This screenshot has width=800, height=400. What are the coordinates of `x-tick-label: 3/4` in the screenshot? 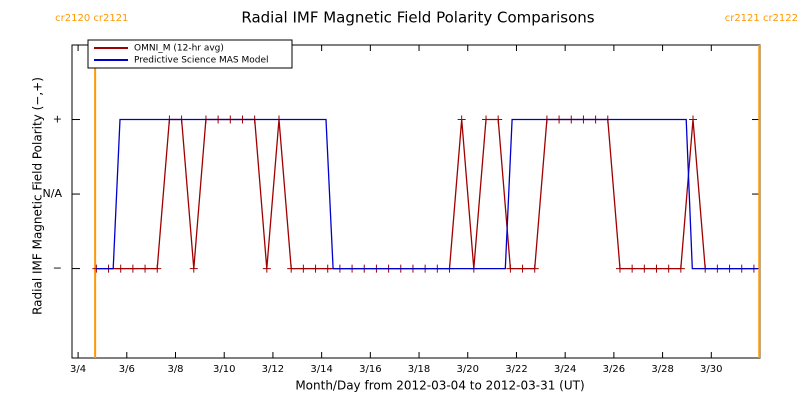 It's located at (78, 369).